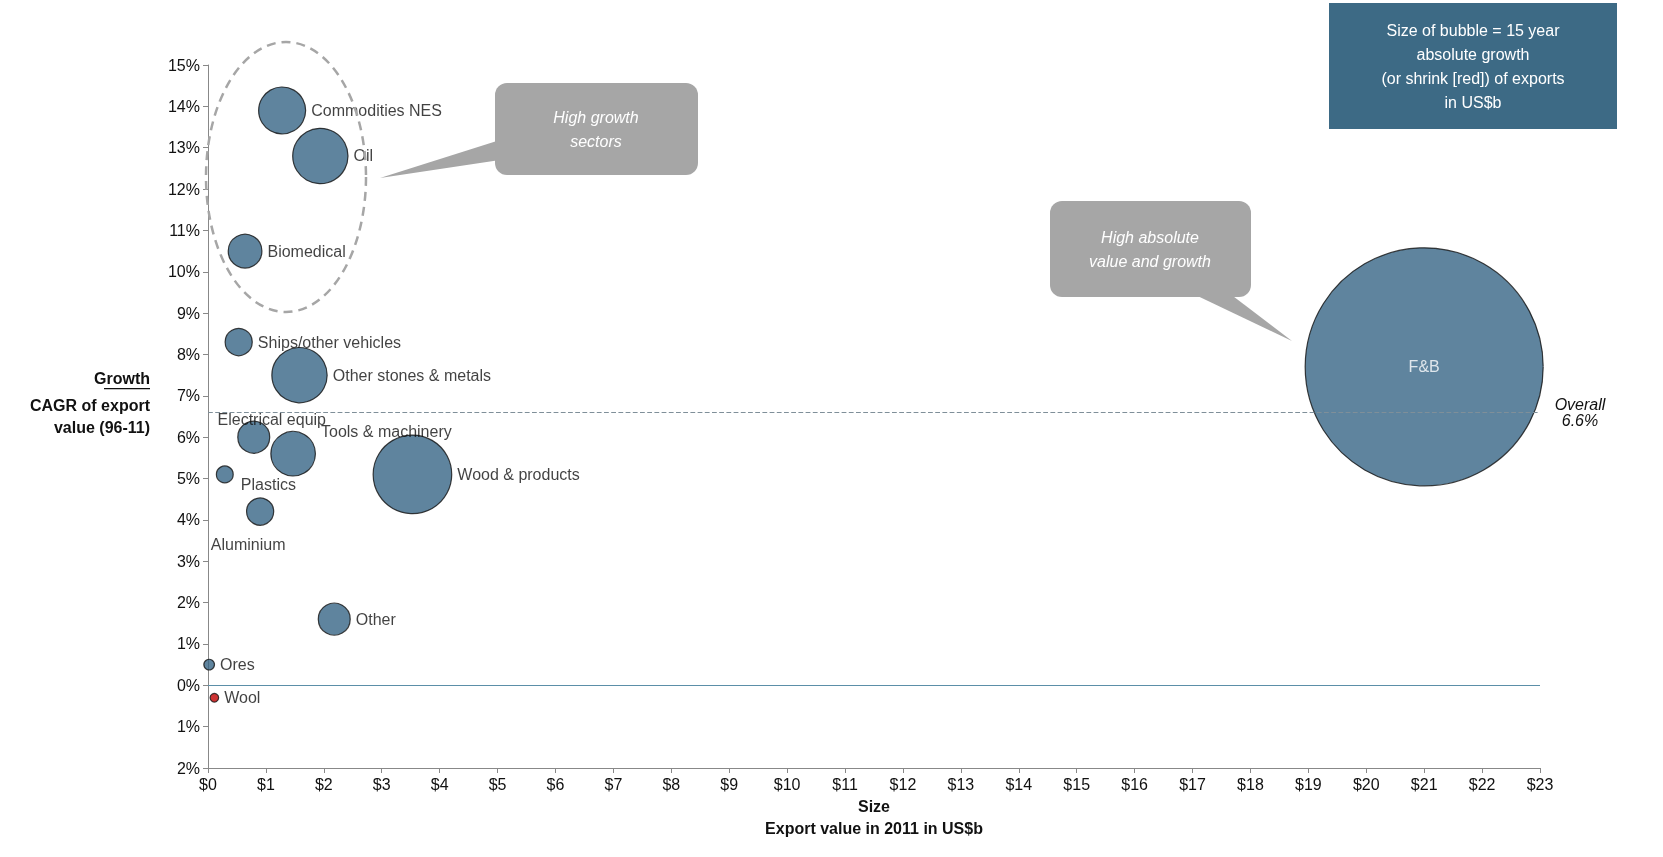 The height and width of the screenshot is (857, 1663). What do you see at coordinates (183, 272) in the screenshot?
I see `y-tick-label: 10%` at bounding box center [183, 272].